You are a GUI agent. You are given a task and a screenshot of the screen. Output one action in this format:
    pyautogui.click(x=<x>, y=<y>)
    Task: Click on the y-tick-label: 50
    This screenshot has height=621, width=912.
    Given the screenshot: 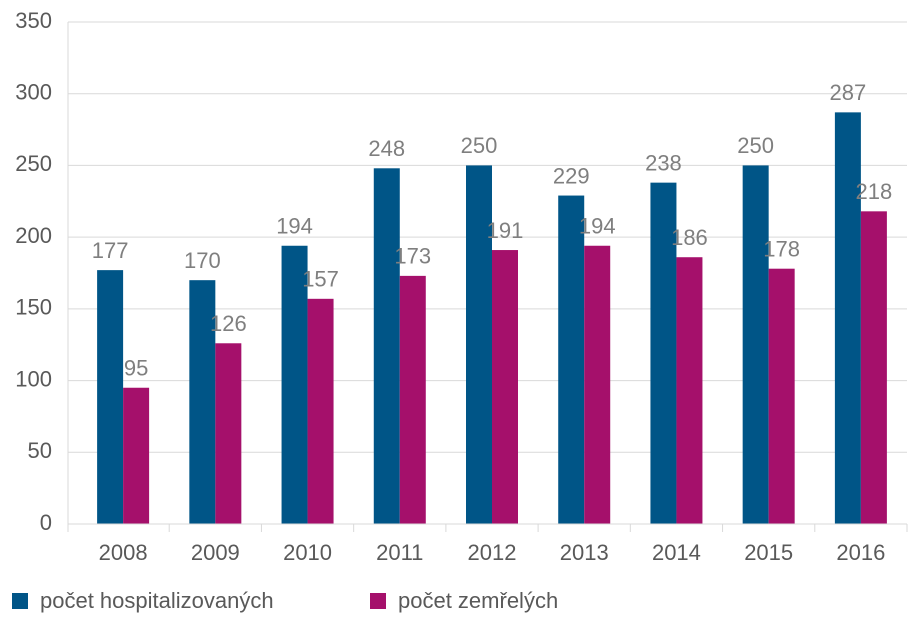 What is the action you would take?
    pyautogui.click(x=40, y=450)
    